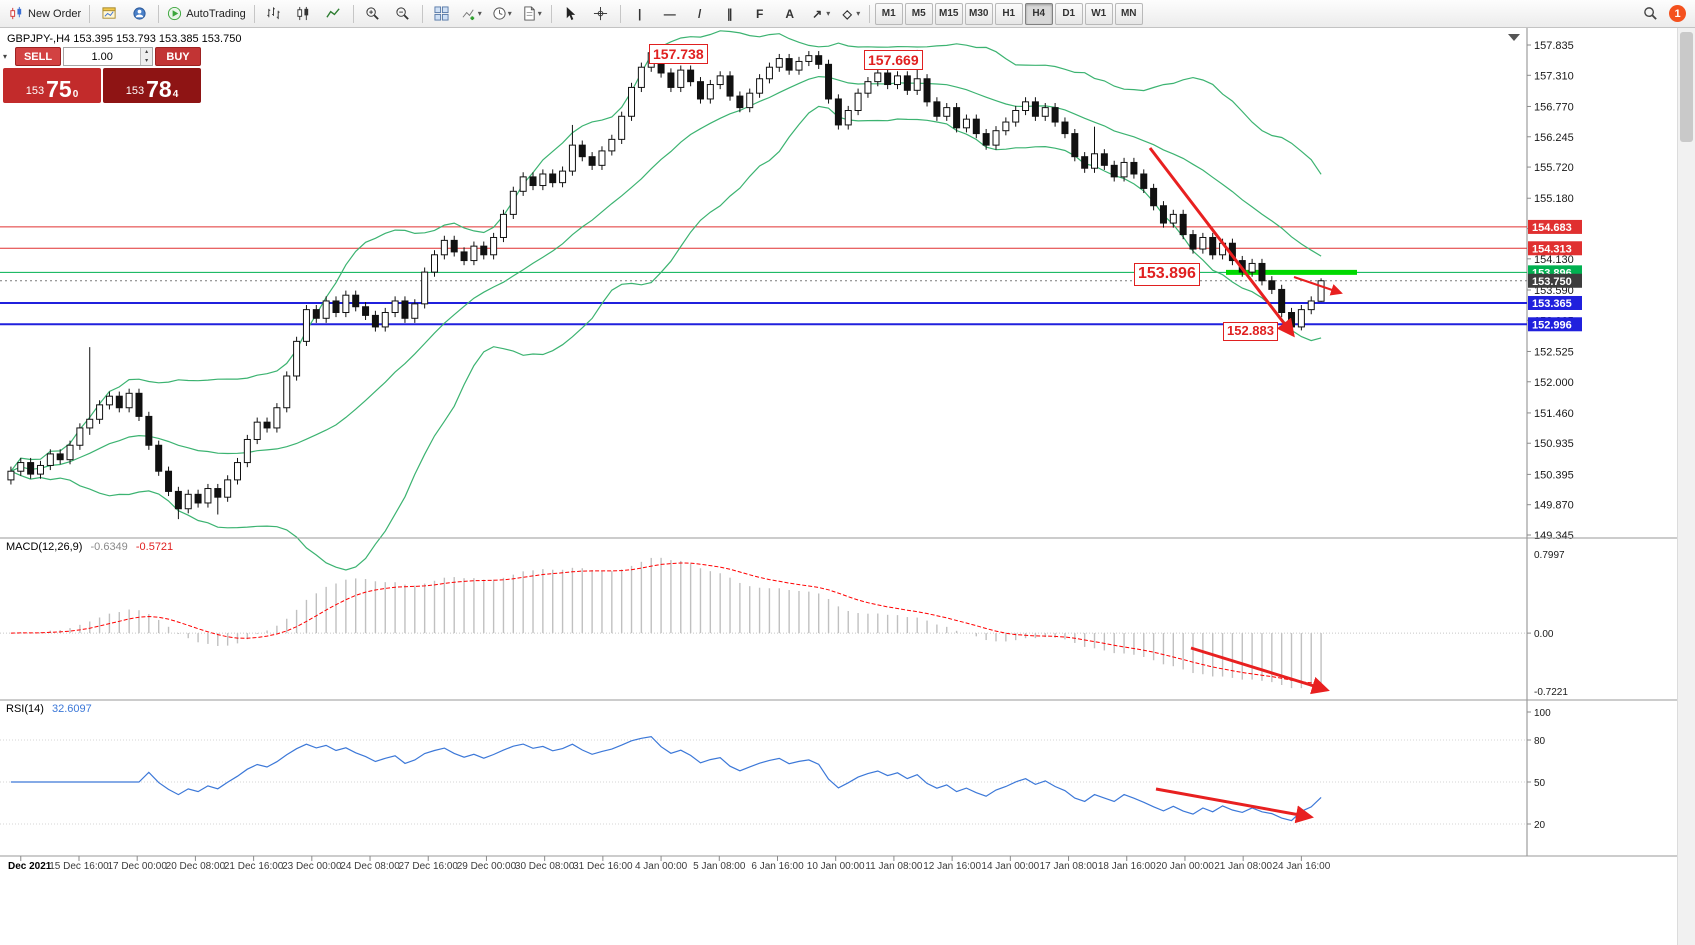 The width and height of the screenshot is (1695, 945). What do you see at coordinates (152, 85) in the screenshot?
I see `buy-price-box: 153 78 4` at bounding box center [152, 85].